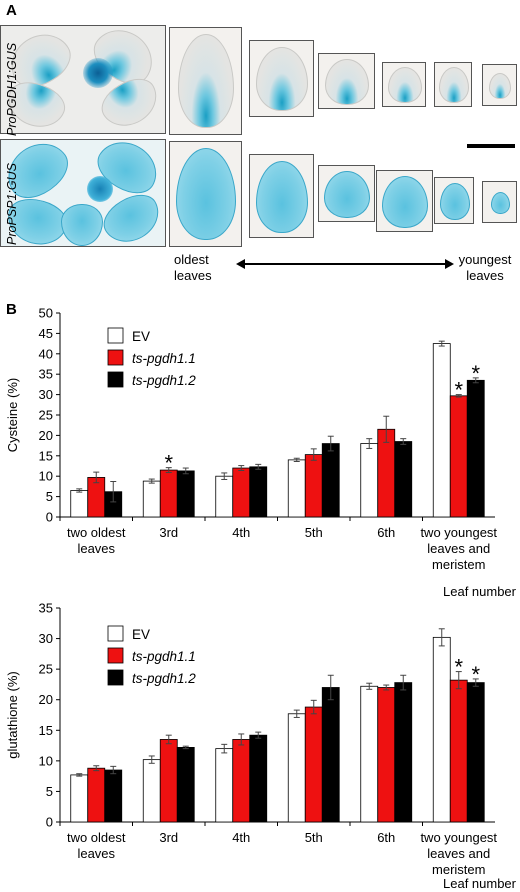  I want to click on youngest-leaves-label: youngest leaves, so click(485, 267).